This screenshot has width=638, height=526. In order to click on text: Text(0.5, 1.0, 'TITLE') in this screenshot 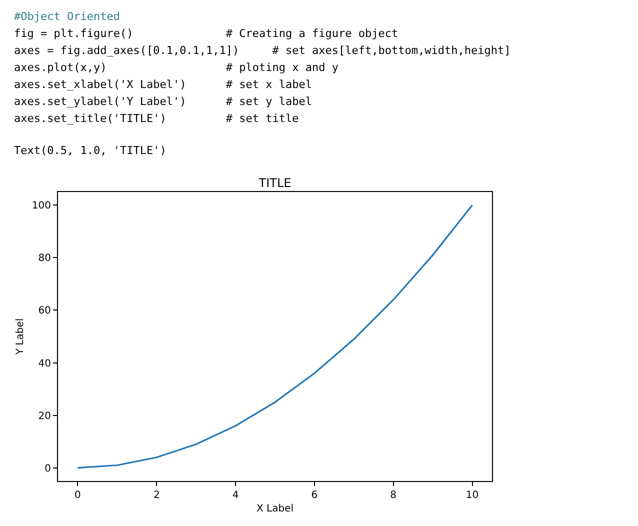, I will do `click(90, 150)`.